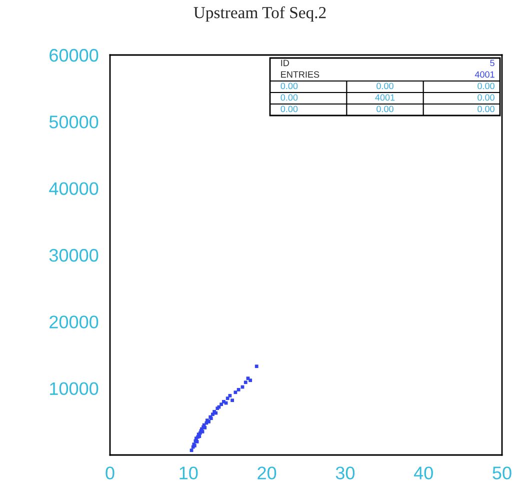 The height and width of the screenshot is (491, 520). I want to click on annotation: 5, so click(492, 63).